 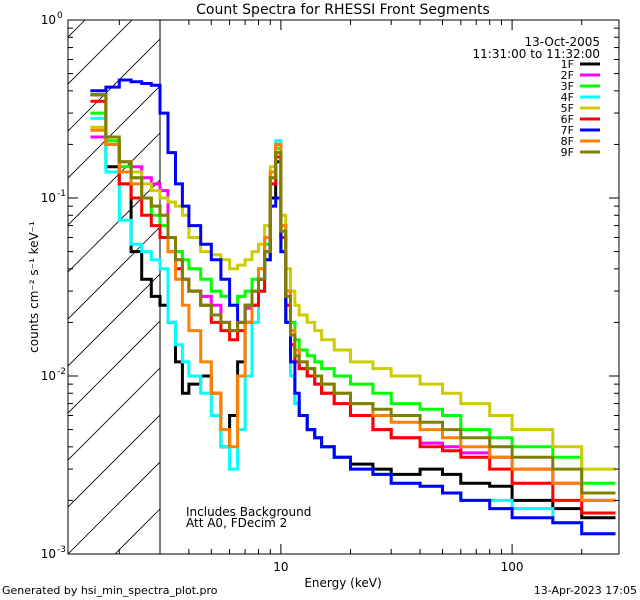 I want to click on chart-title: Count Spectra for RHESSI Front Segments, so click(x=343, y=10).